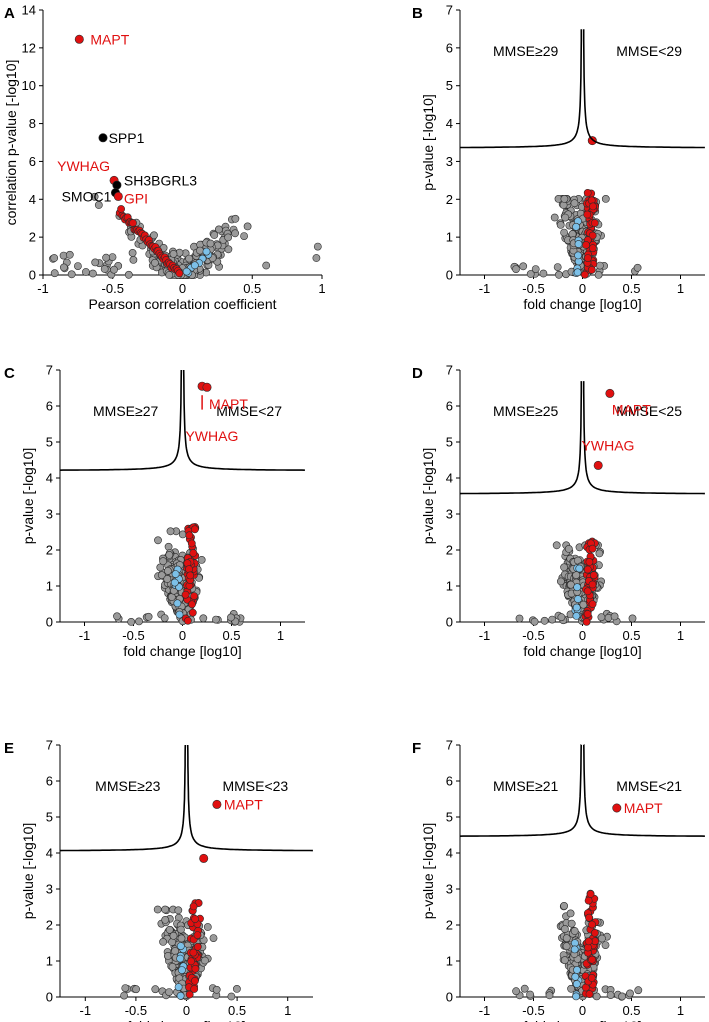  I want to click on y-tick-label: 10, so click(29, 85).